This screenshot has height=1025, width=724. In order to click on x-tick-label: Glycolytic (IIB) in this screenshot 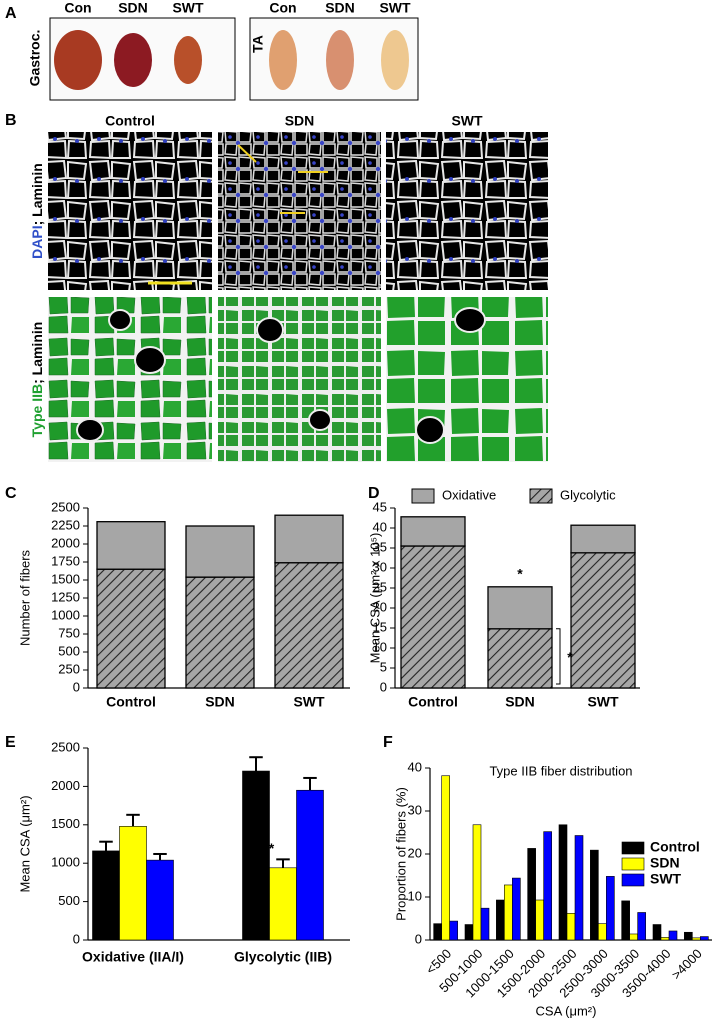, I will do `click(283, 957)`.